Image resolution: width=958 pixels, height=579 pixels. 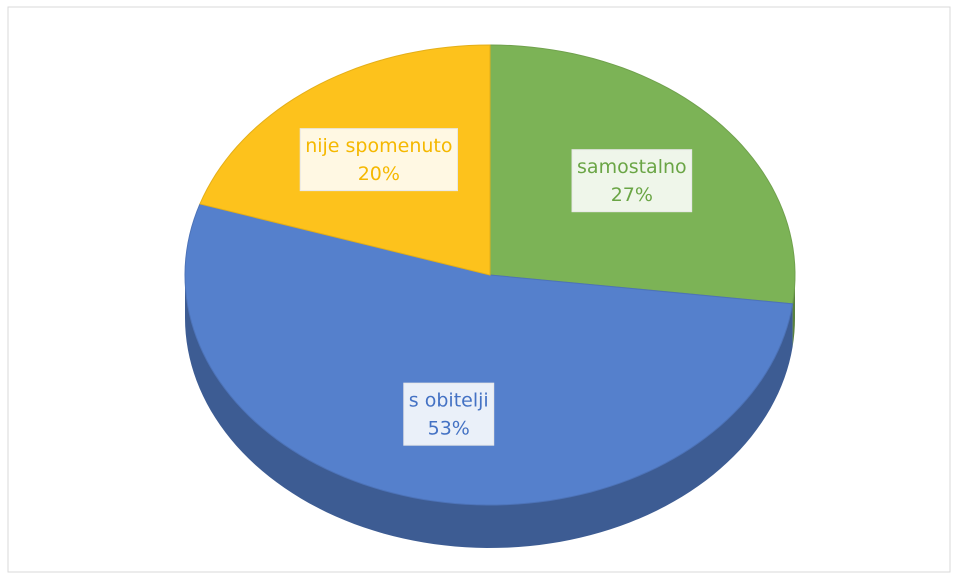 I want to click on data-label-value: 27%, so click(x=632, y=195).